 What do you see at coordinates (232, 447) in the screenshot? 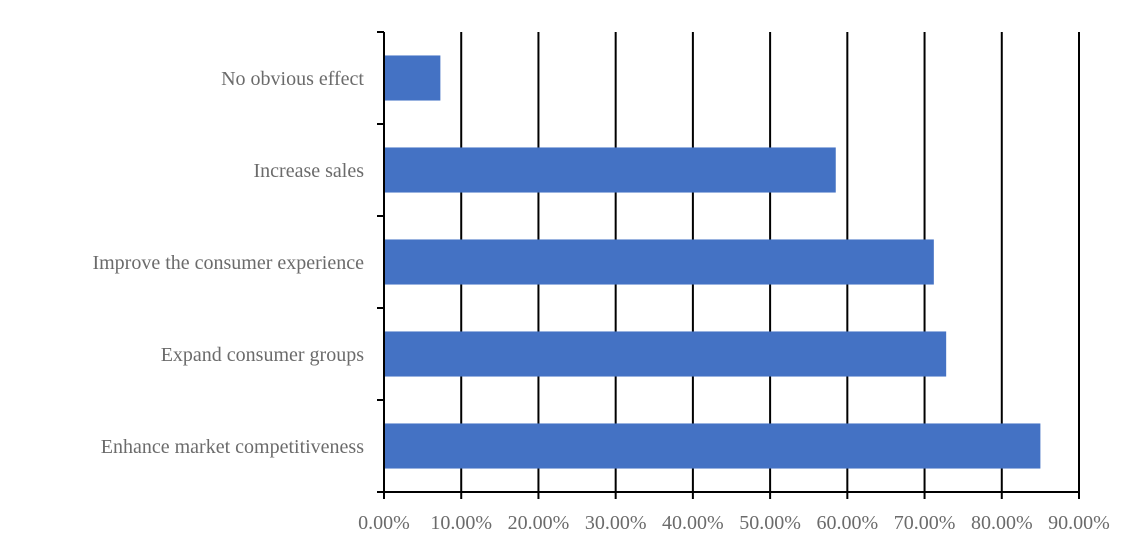
I see `category-label-4: Enhance market competitiveness` at bounding box center [232, 447].